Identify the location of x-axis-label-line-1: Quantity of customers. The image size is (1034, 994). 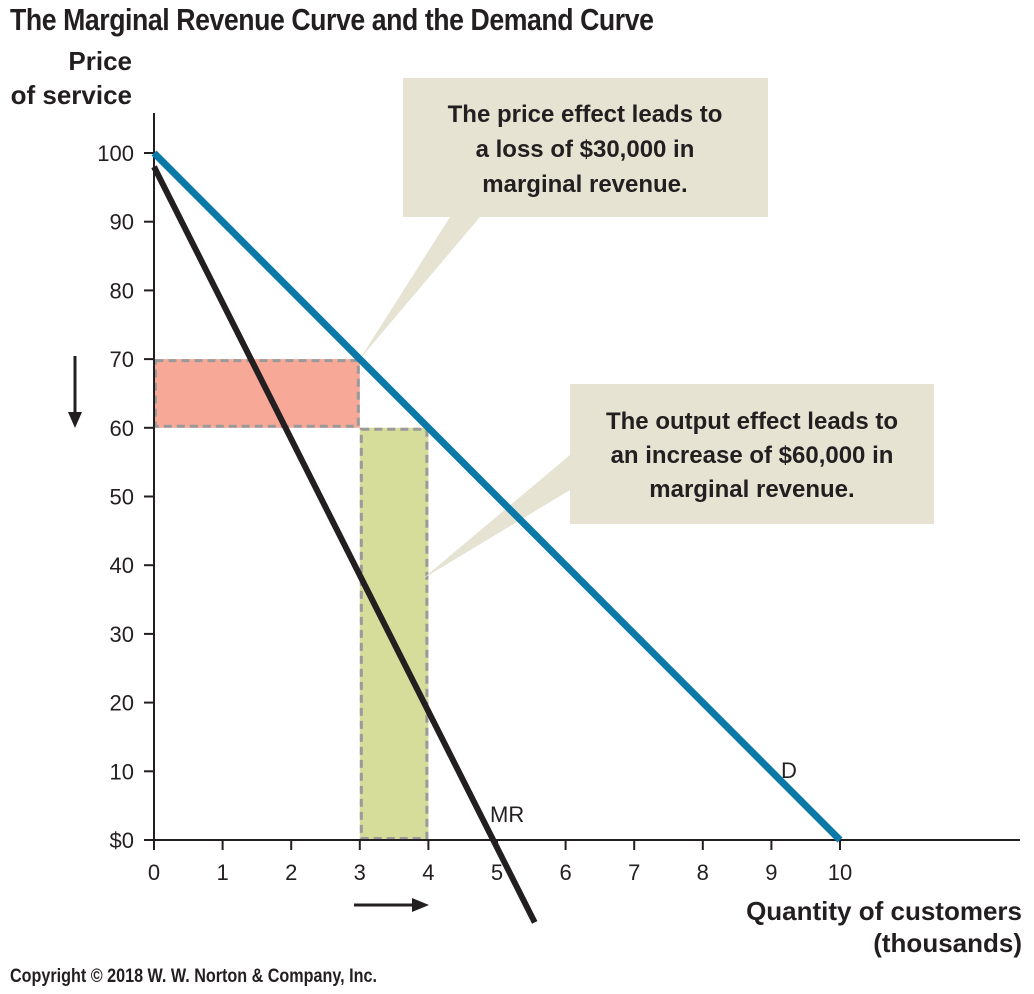
(884, 911).